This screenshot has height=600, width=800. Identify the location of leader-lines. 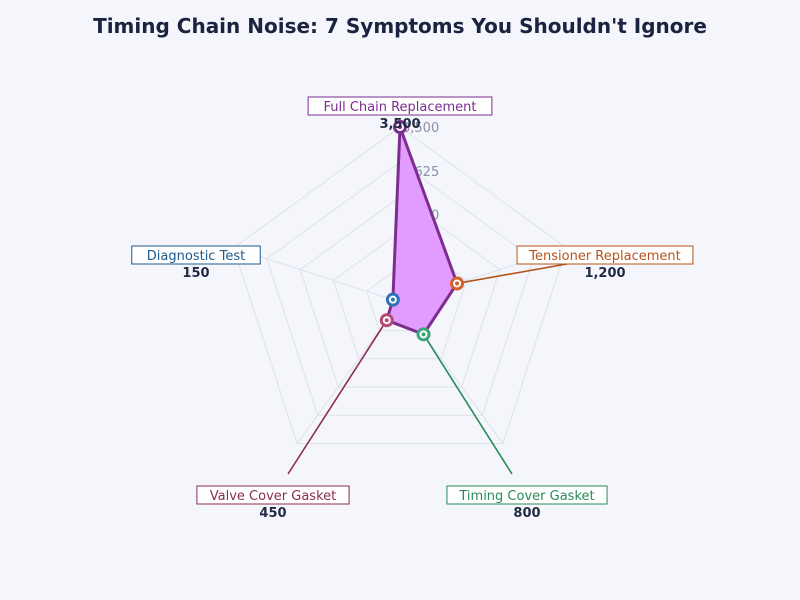
(433, 368).